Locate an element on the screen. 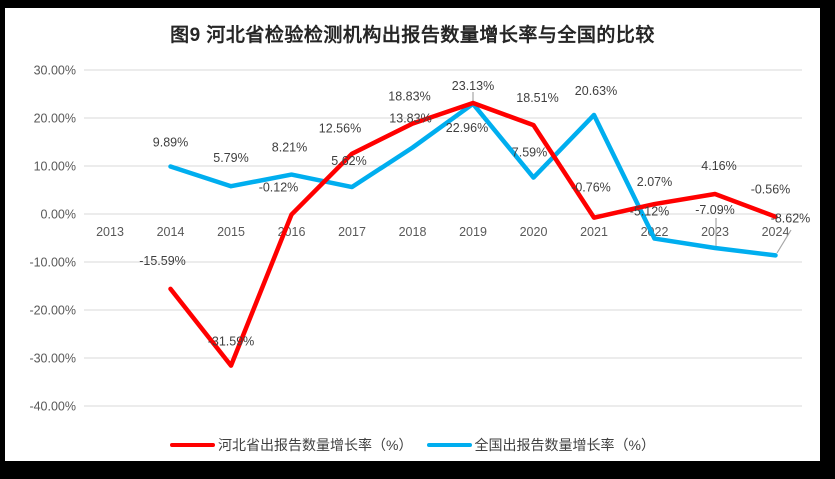 This screenshot has height=479, width=835. data-label: -15.59% is located at coordinates (162, 261).